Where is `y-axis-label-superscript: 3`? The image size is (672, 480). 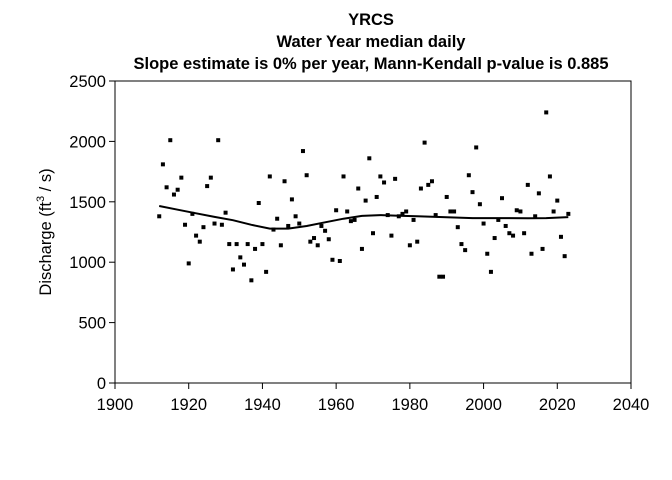 y-axis-label-superscript: 3 is located at coordinates (41, 199).